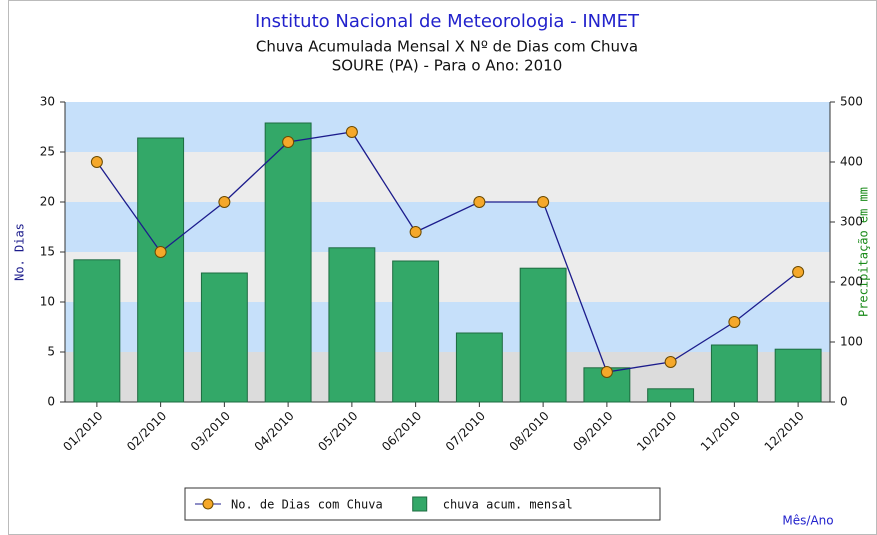 Image resolution: width=877 pixels, height=535 pixels. I want to click on y2-tick-label: 400, so click(851, 162).